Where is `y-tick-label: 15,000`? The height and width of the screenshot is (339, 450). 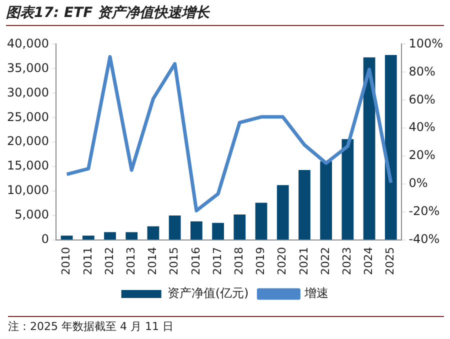 y-tick-label: 15,000 is located at coordinates (27, 165).